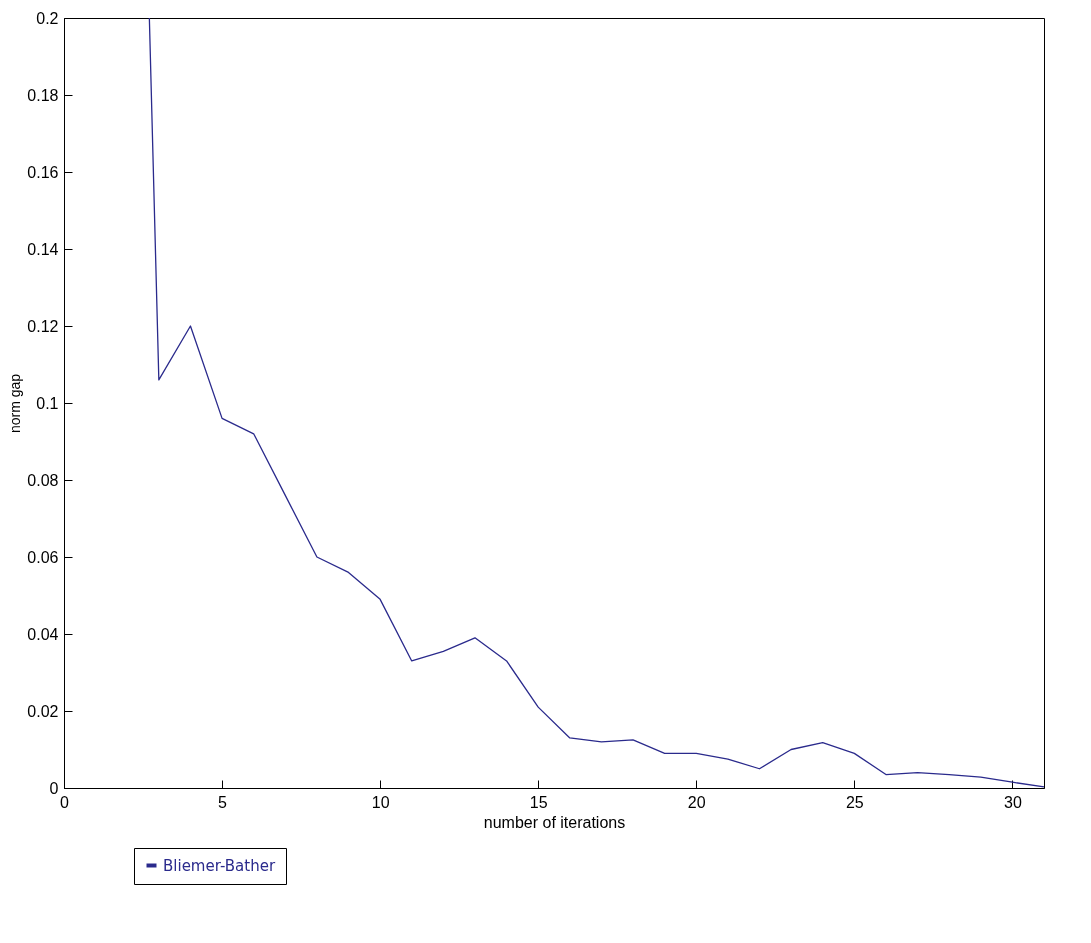 The image size is (1091, 943). What do you see at coordinates (54, 788) in the screenshot?
I see `y-tick-label: 0` at bounding box center [54, 788].